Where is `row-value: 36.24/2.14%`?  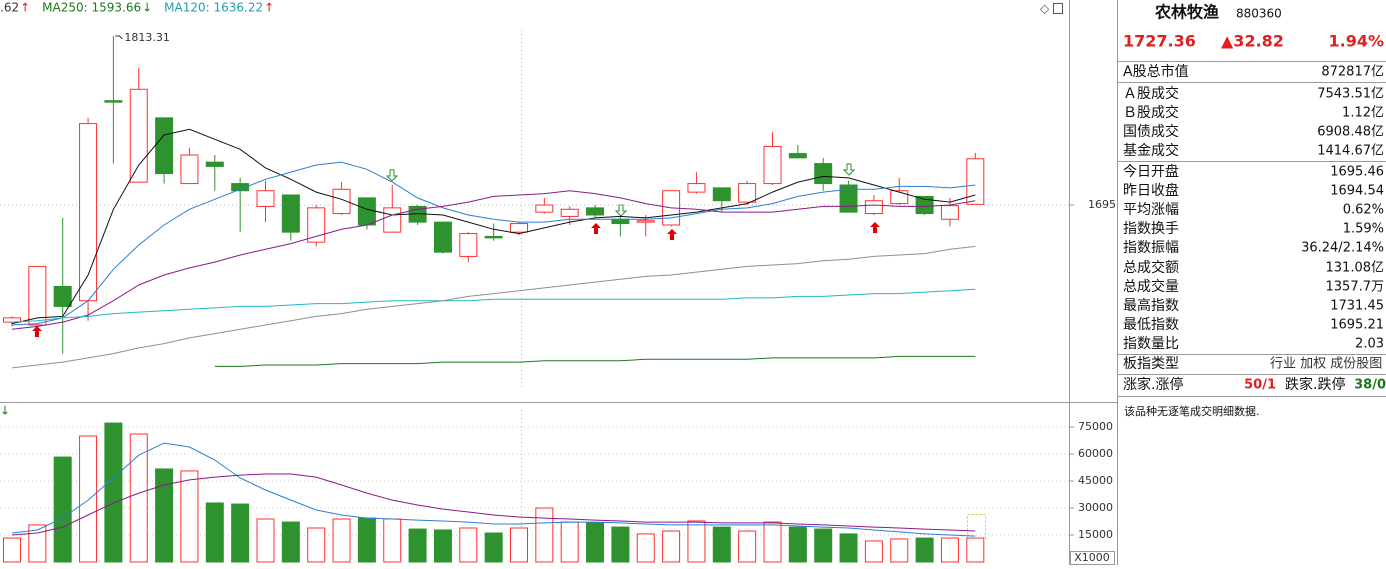
row-value: 36.24/2.14% is located at coordinates (1342, 248).